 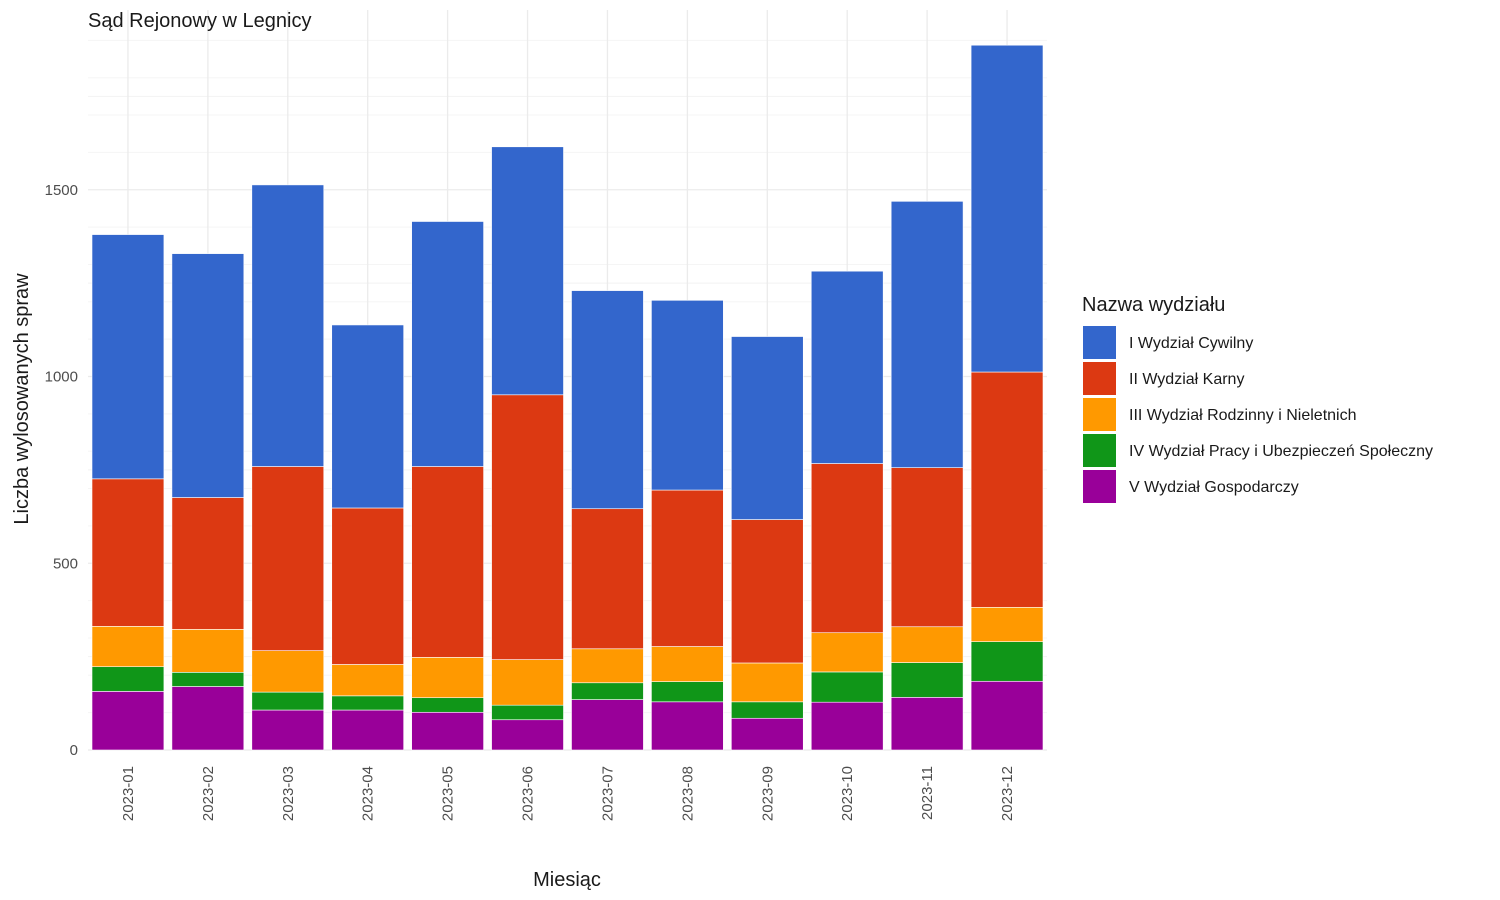 I want to click on y-tick-label: 1500, so click(x=61, y=190).